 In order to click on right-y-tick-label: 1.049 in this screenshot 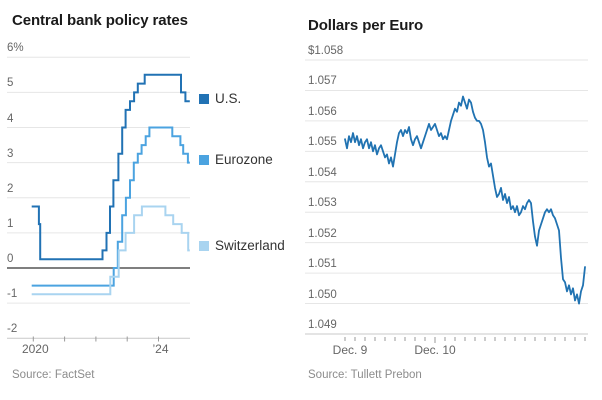, I will do `click(322, 325)`.